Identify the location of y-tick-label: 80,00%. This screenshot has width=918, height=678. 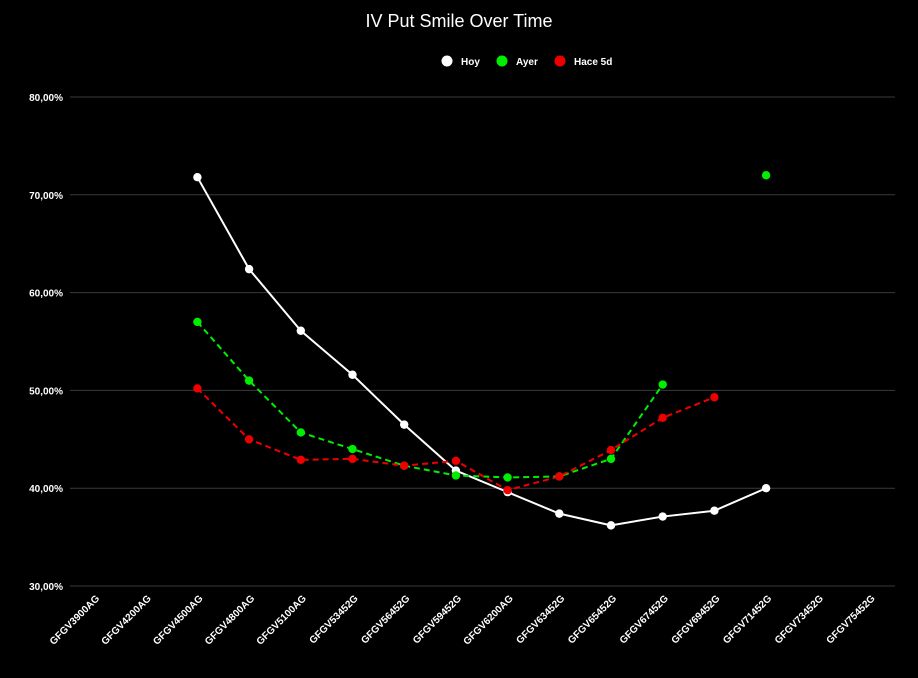
(46, 98).